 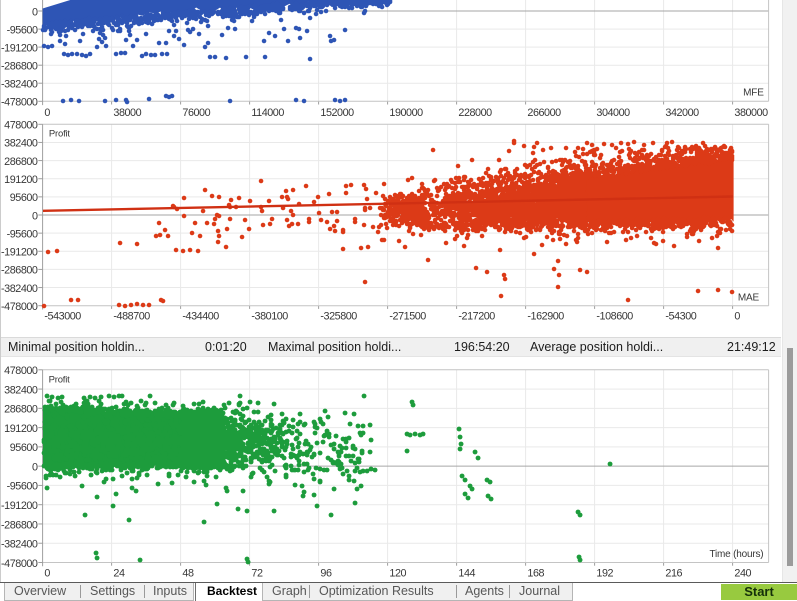 What do you see at coordinates (466, 574) in the screenshot?
I see `svg-text: 144` at bounding box center [466, 574].